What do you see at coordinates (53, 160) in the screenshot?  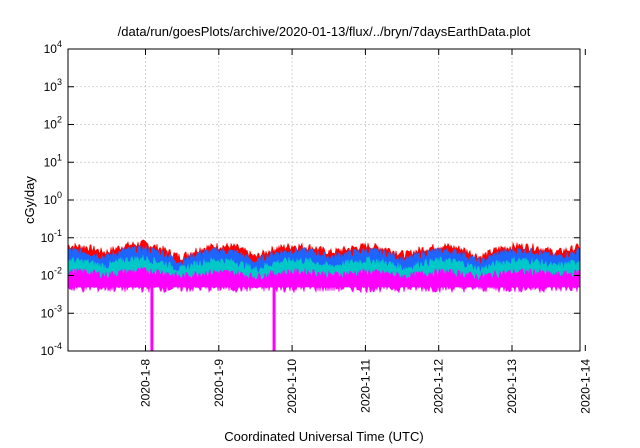 I see `y-tick-label: 10¹` at bounding box center [53, 160].